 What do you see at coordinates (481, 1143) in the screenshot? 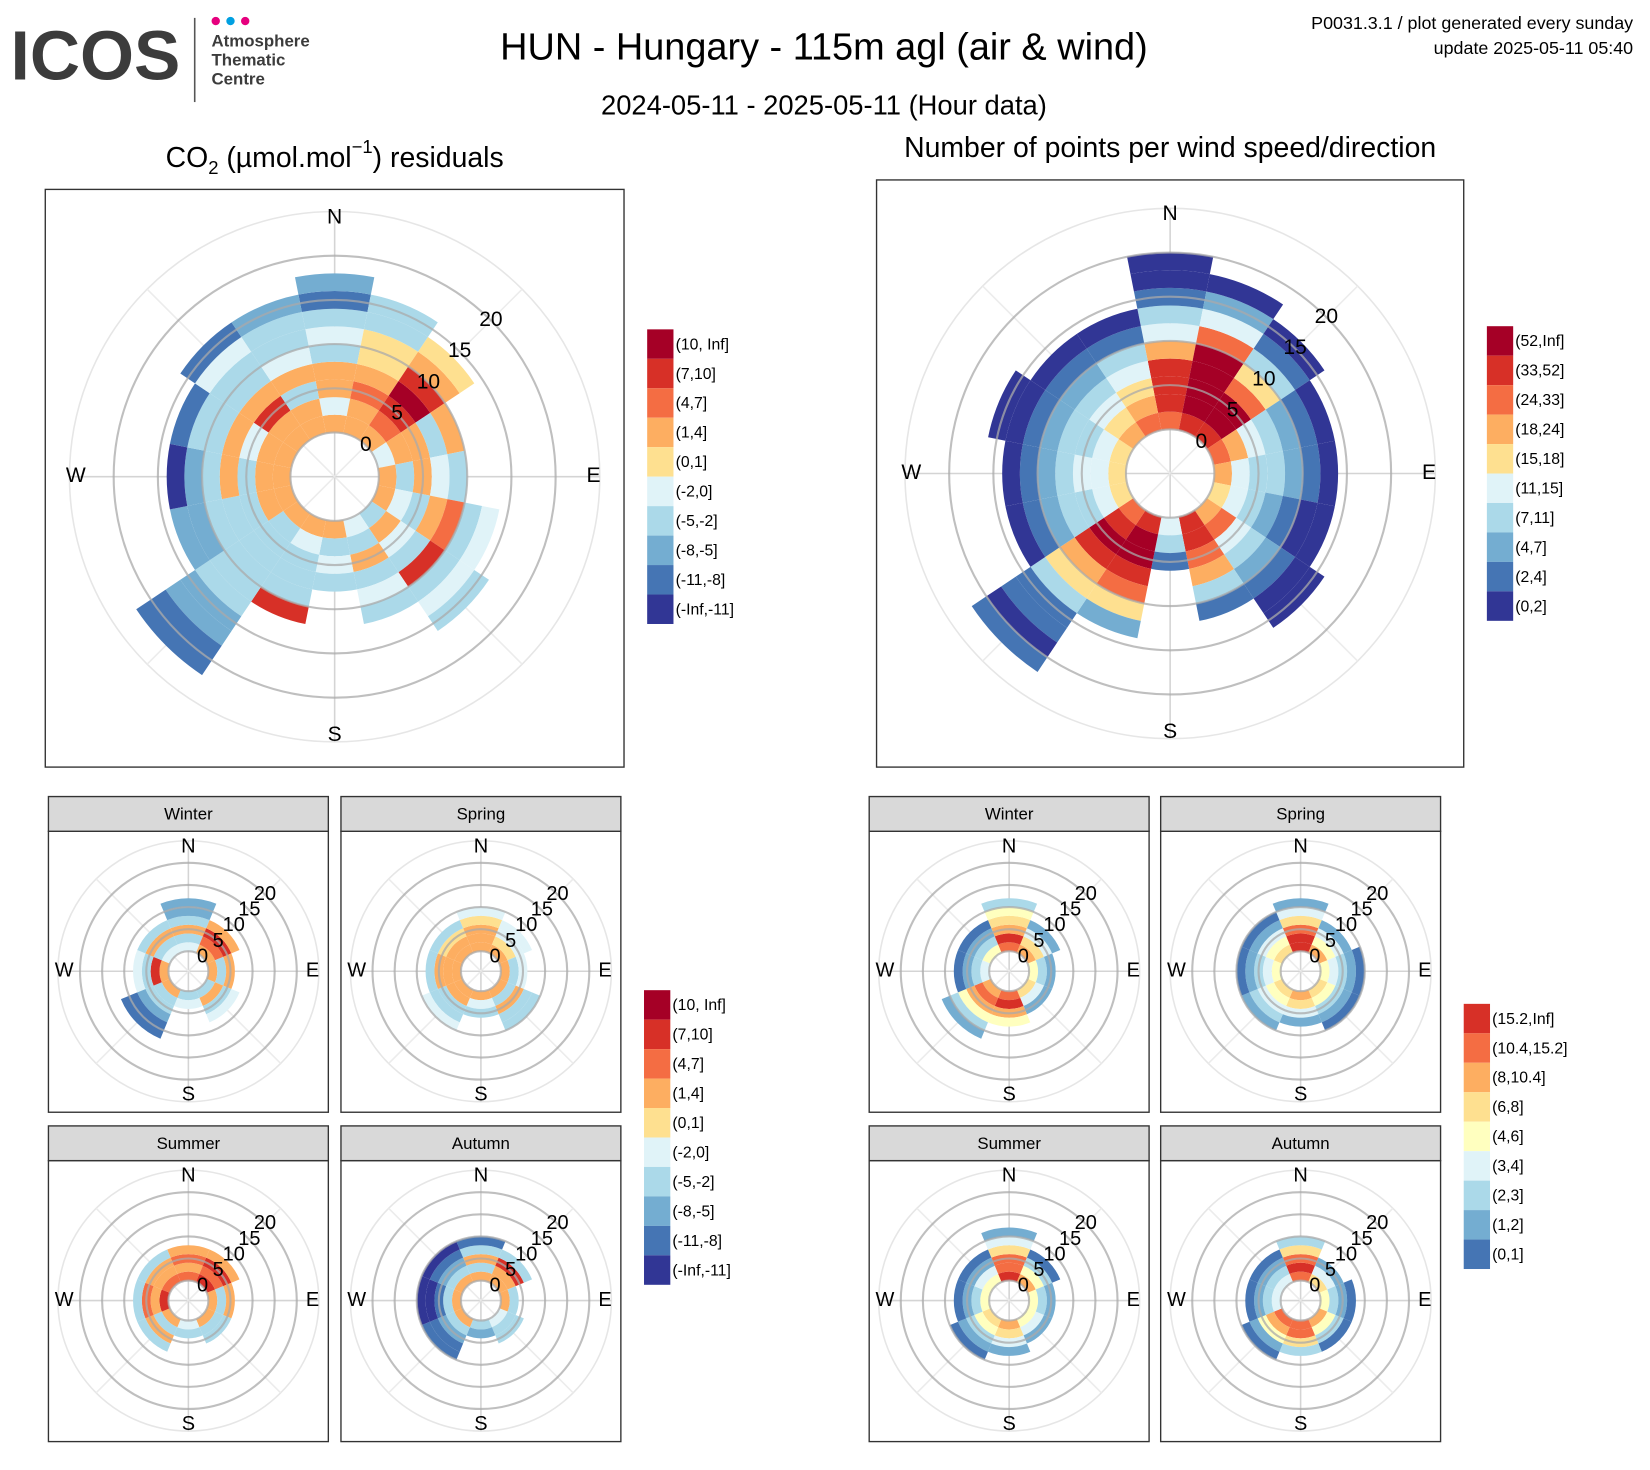
I see `strip` at bounding box center [481, 1143].